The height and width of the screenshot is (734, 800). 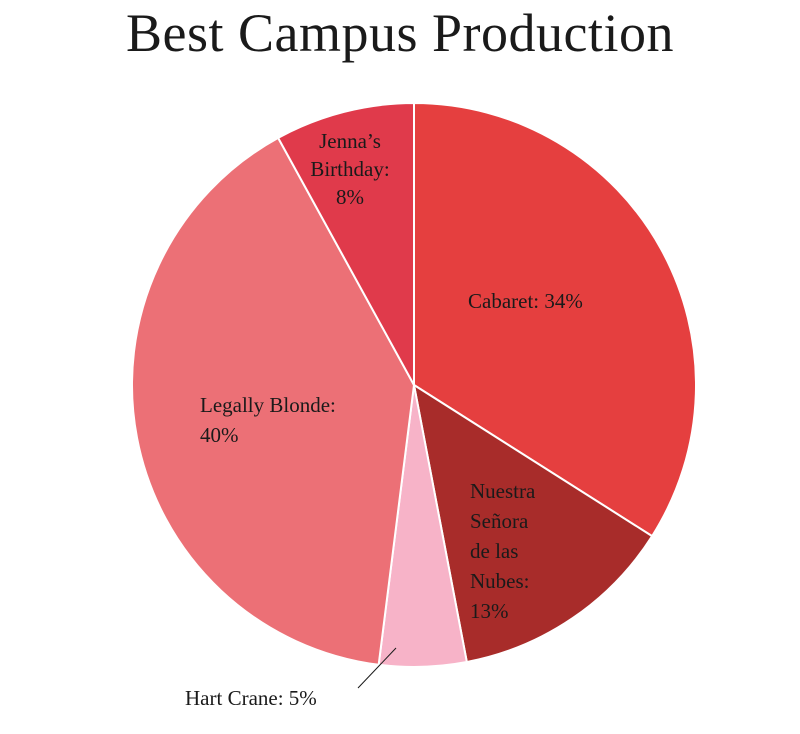 What do you see at coordinates (268, 420) in the screenshot?
I see `slice-label-3: Legally Blonde: 40%` at bounding box center [268, 420].